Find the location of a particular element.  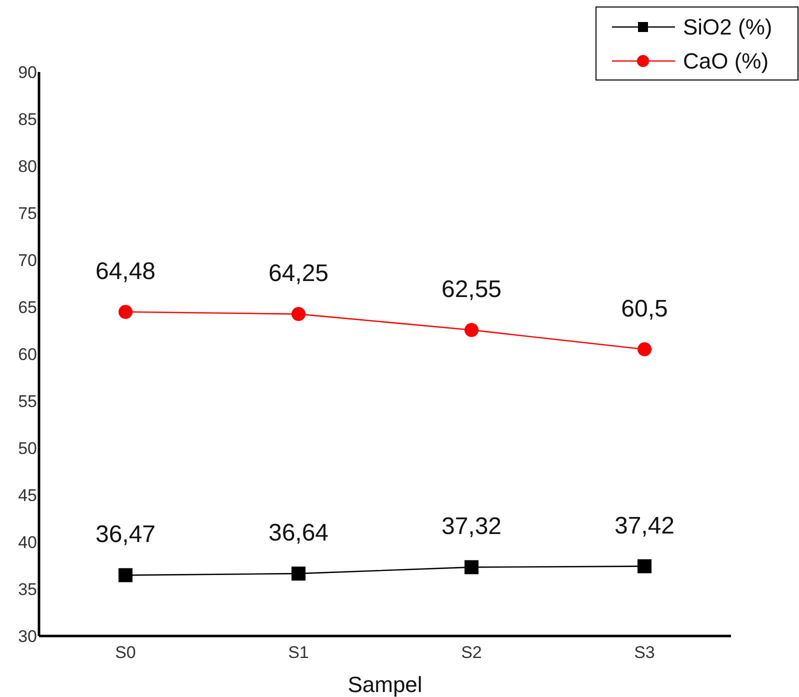

y-tick-label: 50 is located at coordinates (27, 448).